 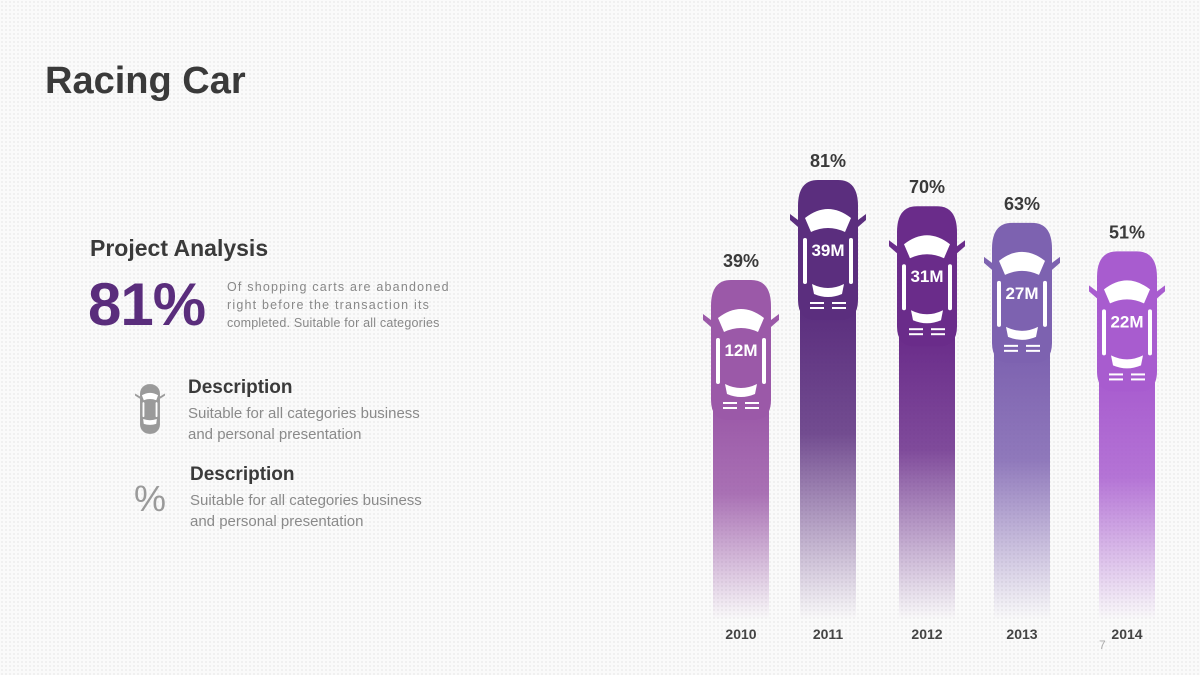 I want to click on car-bar-group: 27M 63% 2013, so click(x=1022, y=418).